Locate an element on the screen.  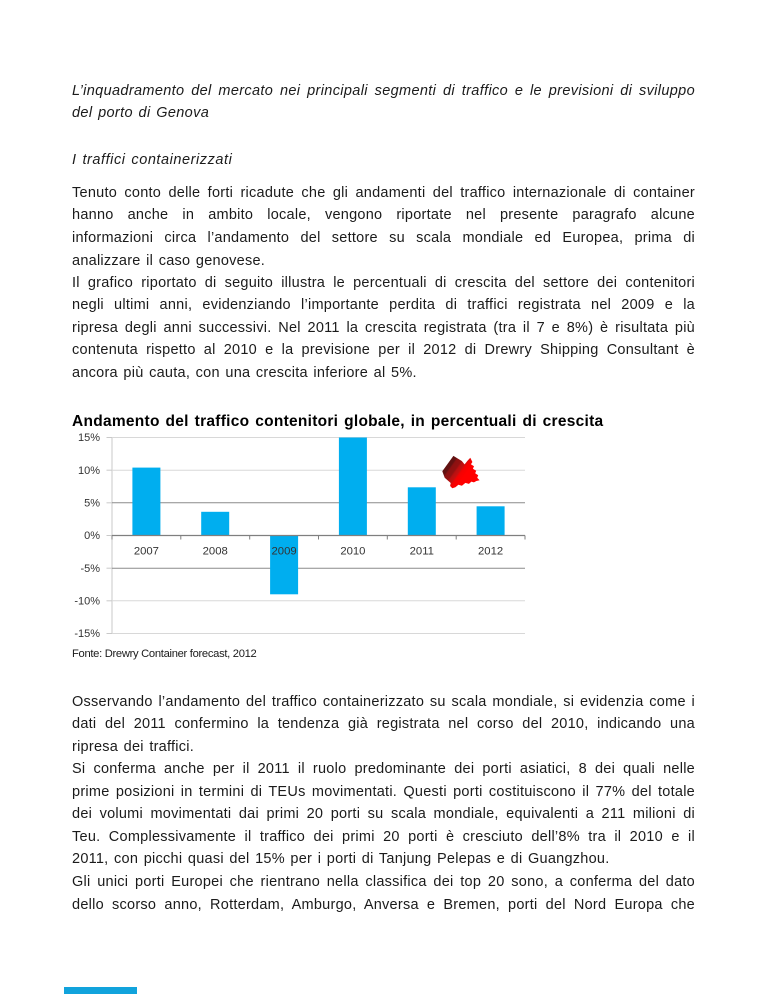
svg-text: -15% is located at coordinates (87, 634).